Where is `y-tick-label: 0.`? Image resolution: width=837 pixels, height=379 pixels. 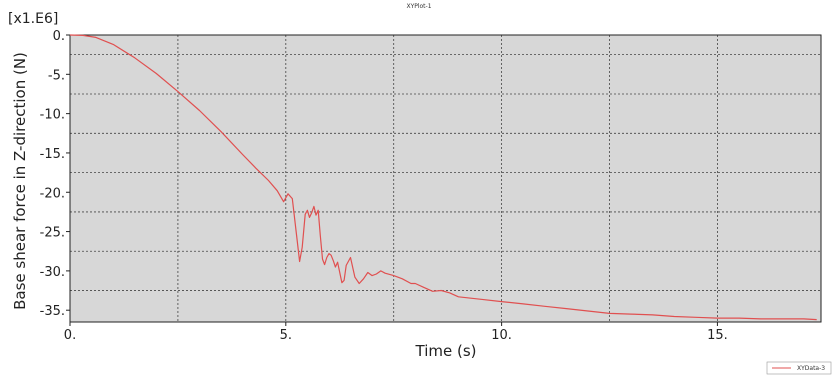 y-tick-label: 0. is located at coordinates (59, 36).